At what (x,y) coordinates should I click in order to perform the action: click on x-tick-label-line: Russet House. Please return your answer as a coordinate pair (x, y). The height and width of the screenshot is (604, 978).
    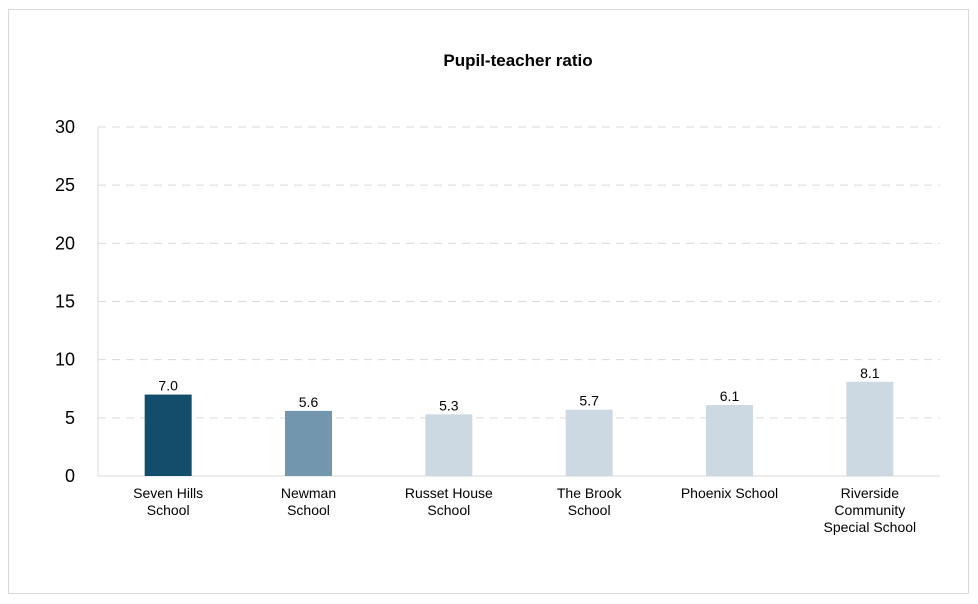
    Looking at the image, I should click on (449, 493).